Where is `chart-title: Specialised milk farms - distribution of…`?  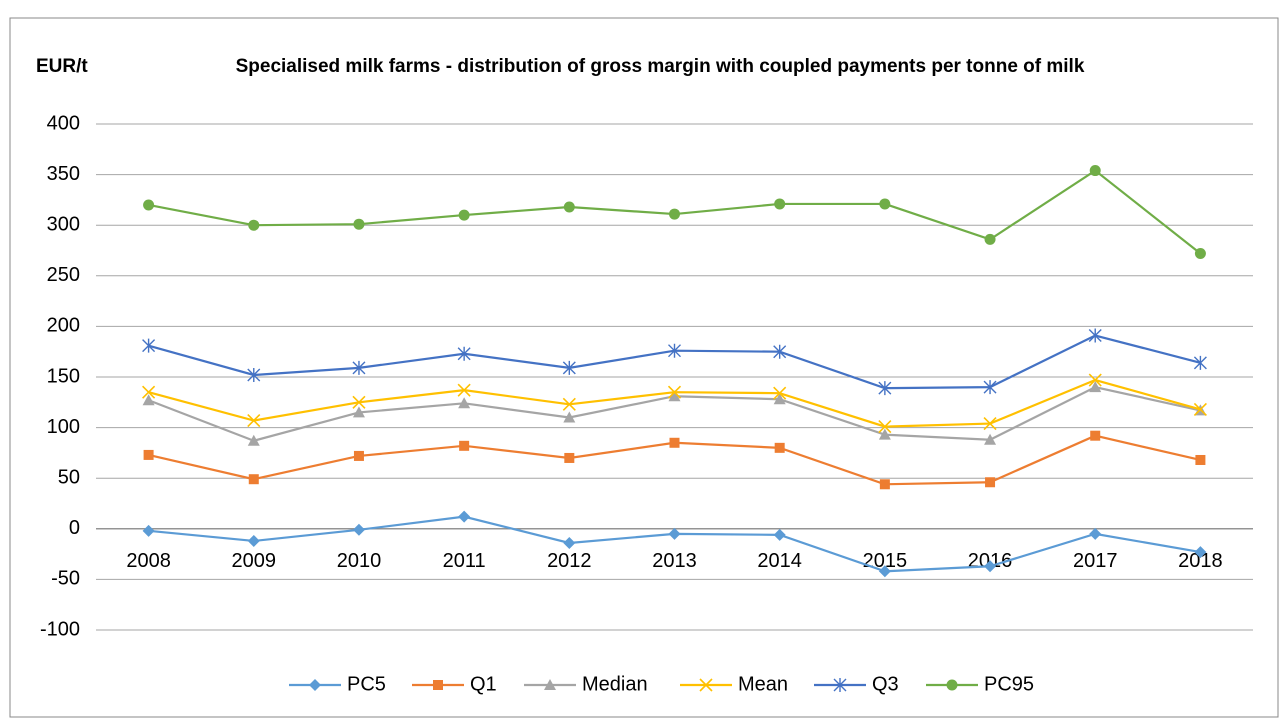
chart-title: Specialised milk farms - distribution of… is located at coordinates (660, 66).